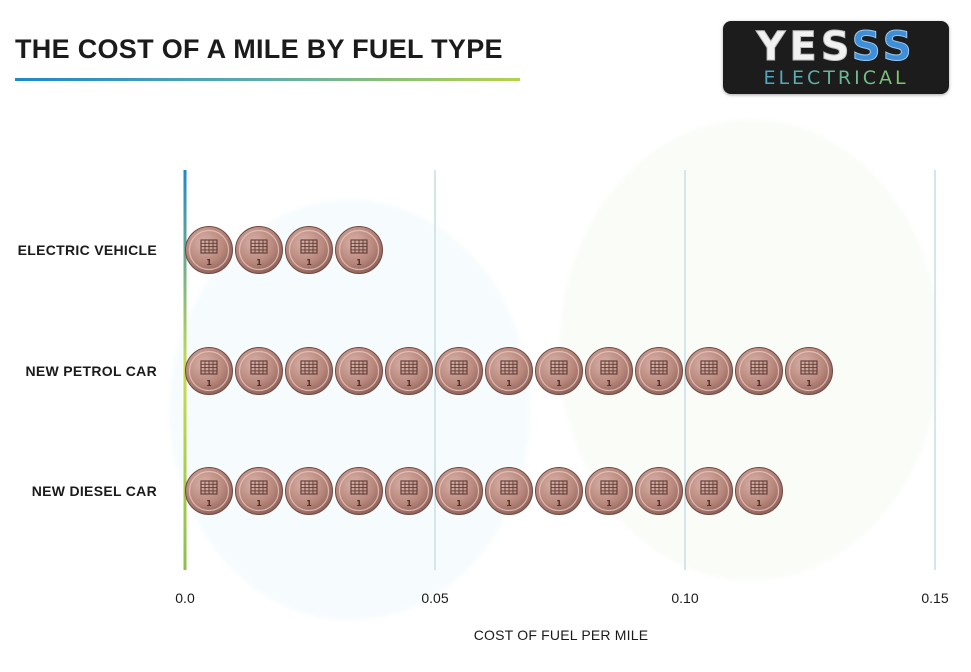 Image resolution: width=971 pixels, height=672 pixels. I want to click on x-tick-label: 0.10, so click(685, 598).